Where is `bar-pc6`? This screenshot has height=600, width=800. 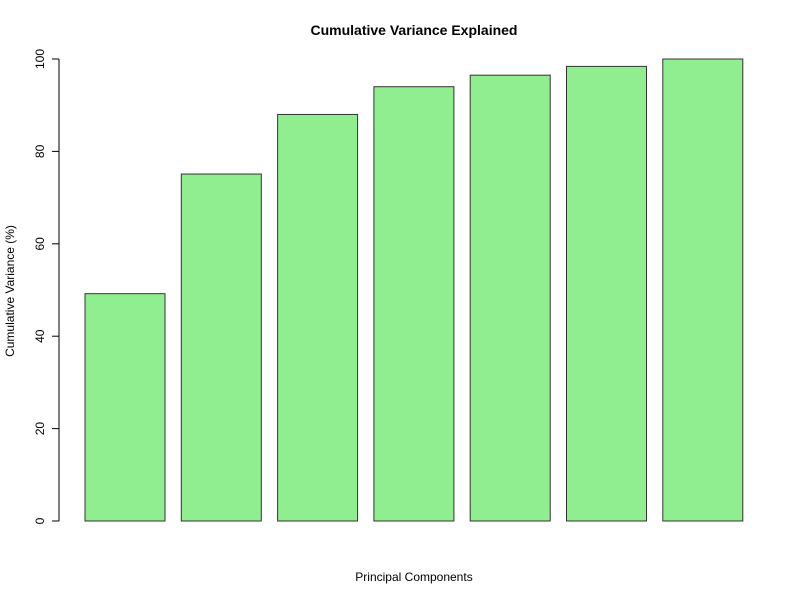
bar-pc6 is located at coordinates (606, 293).